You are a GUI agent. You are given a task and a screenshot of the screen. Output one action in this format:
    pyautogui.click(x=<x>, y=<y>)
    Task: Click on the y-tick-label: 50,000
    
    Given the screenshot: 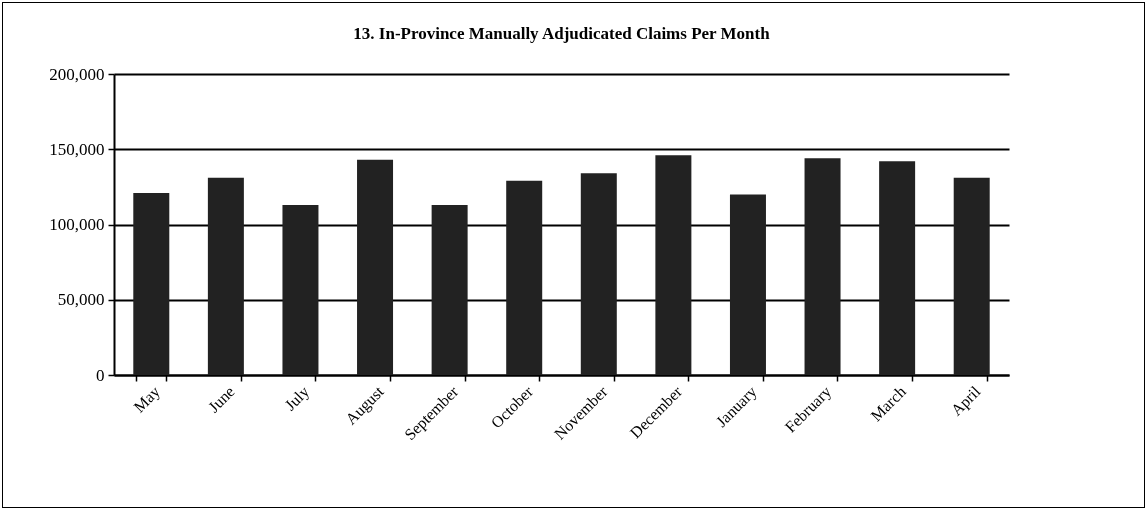 What is the action you would take?
    pyautogui.click(x=81, y=300)
    